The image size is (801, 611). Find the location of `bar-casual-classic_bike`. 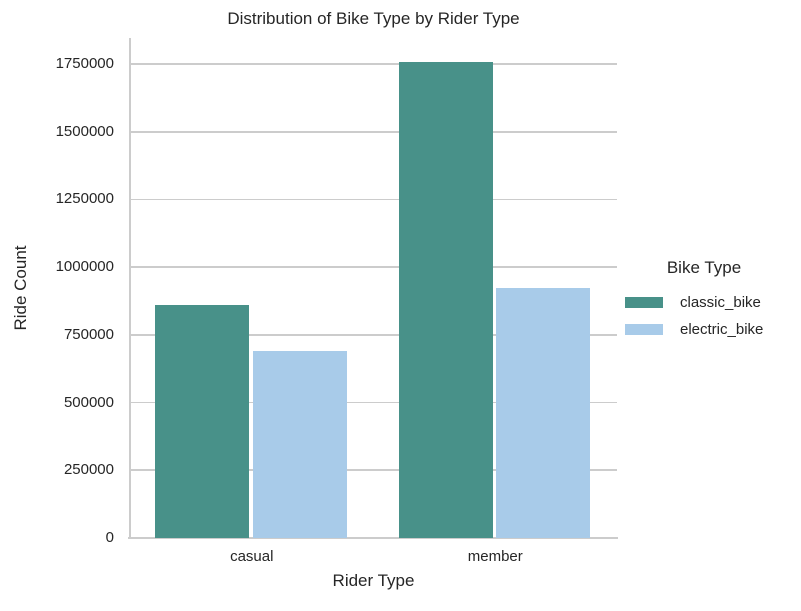

bar-casual-classic_bike is located at coordinates (202, 421).